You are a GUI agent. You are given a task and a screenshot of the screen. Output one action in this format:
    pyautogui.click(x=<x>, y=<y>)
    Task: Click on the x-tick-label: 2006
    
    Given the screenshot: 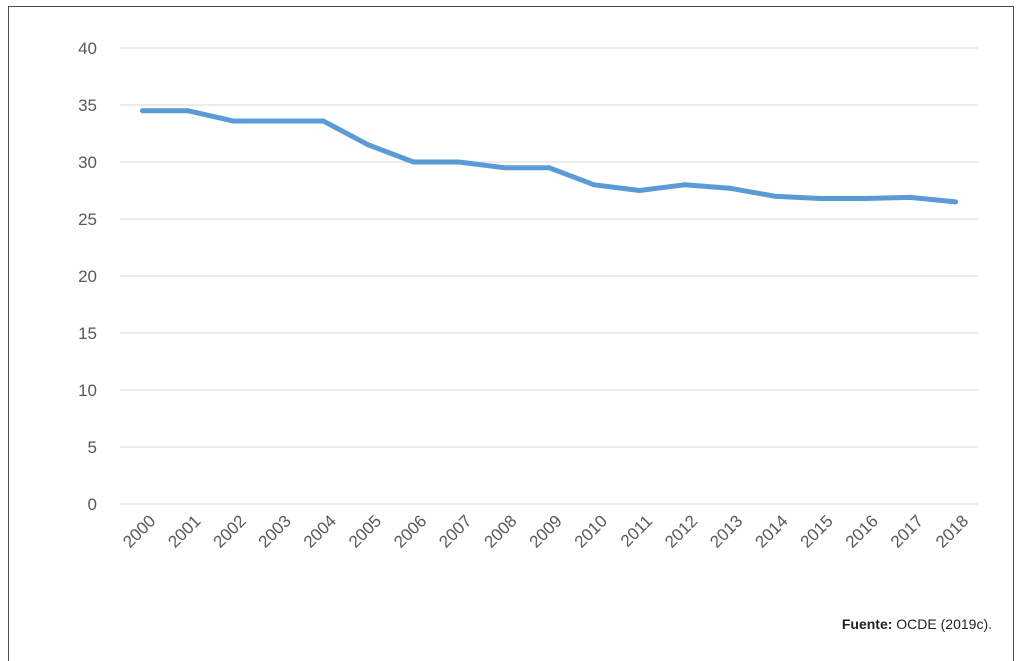 What is the action you would take?
    pyautogui.click(x=410, y=531)
    